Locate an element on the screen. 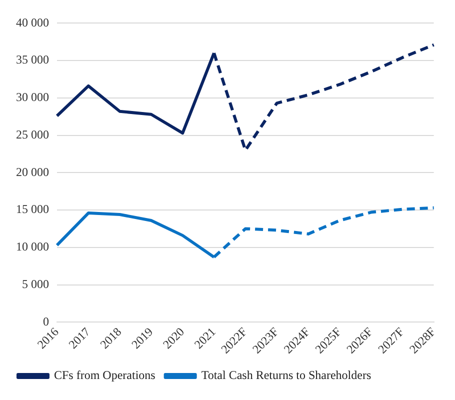 The image size is (455, 400). legend-label: CFs from Operations is located at coordinates (105, 375).